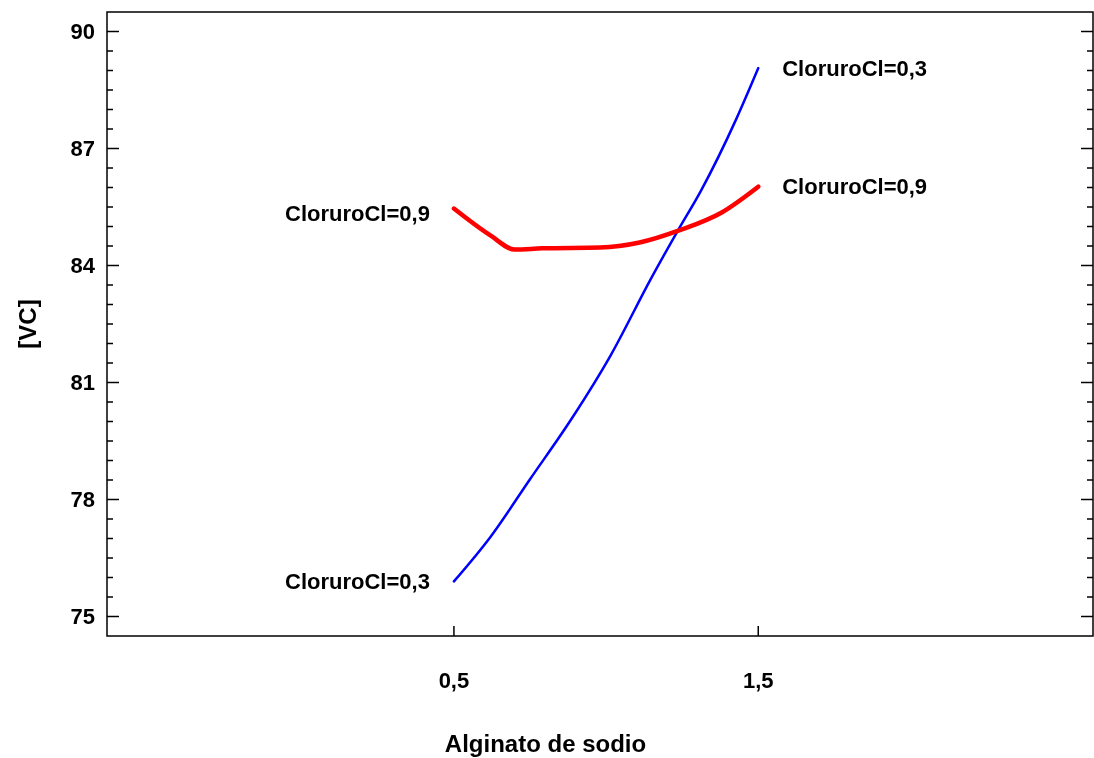 The image size is (1094, 758). What do you see at coordinates (545, 743) in the screenshot?
I see `x-axis-title: Alginato de sodio` at bounding box center [545, 743].